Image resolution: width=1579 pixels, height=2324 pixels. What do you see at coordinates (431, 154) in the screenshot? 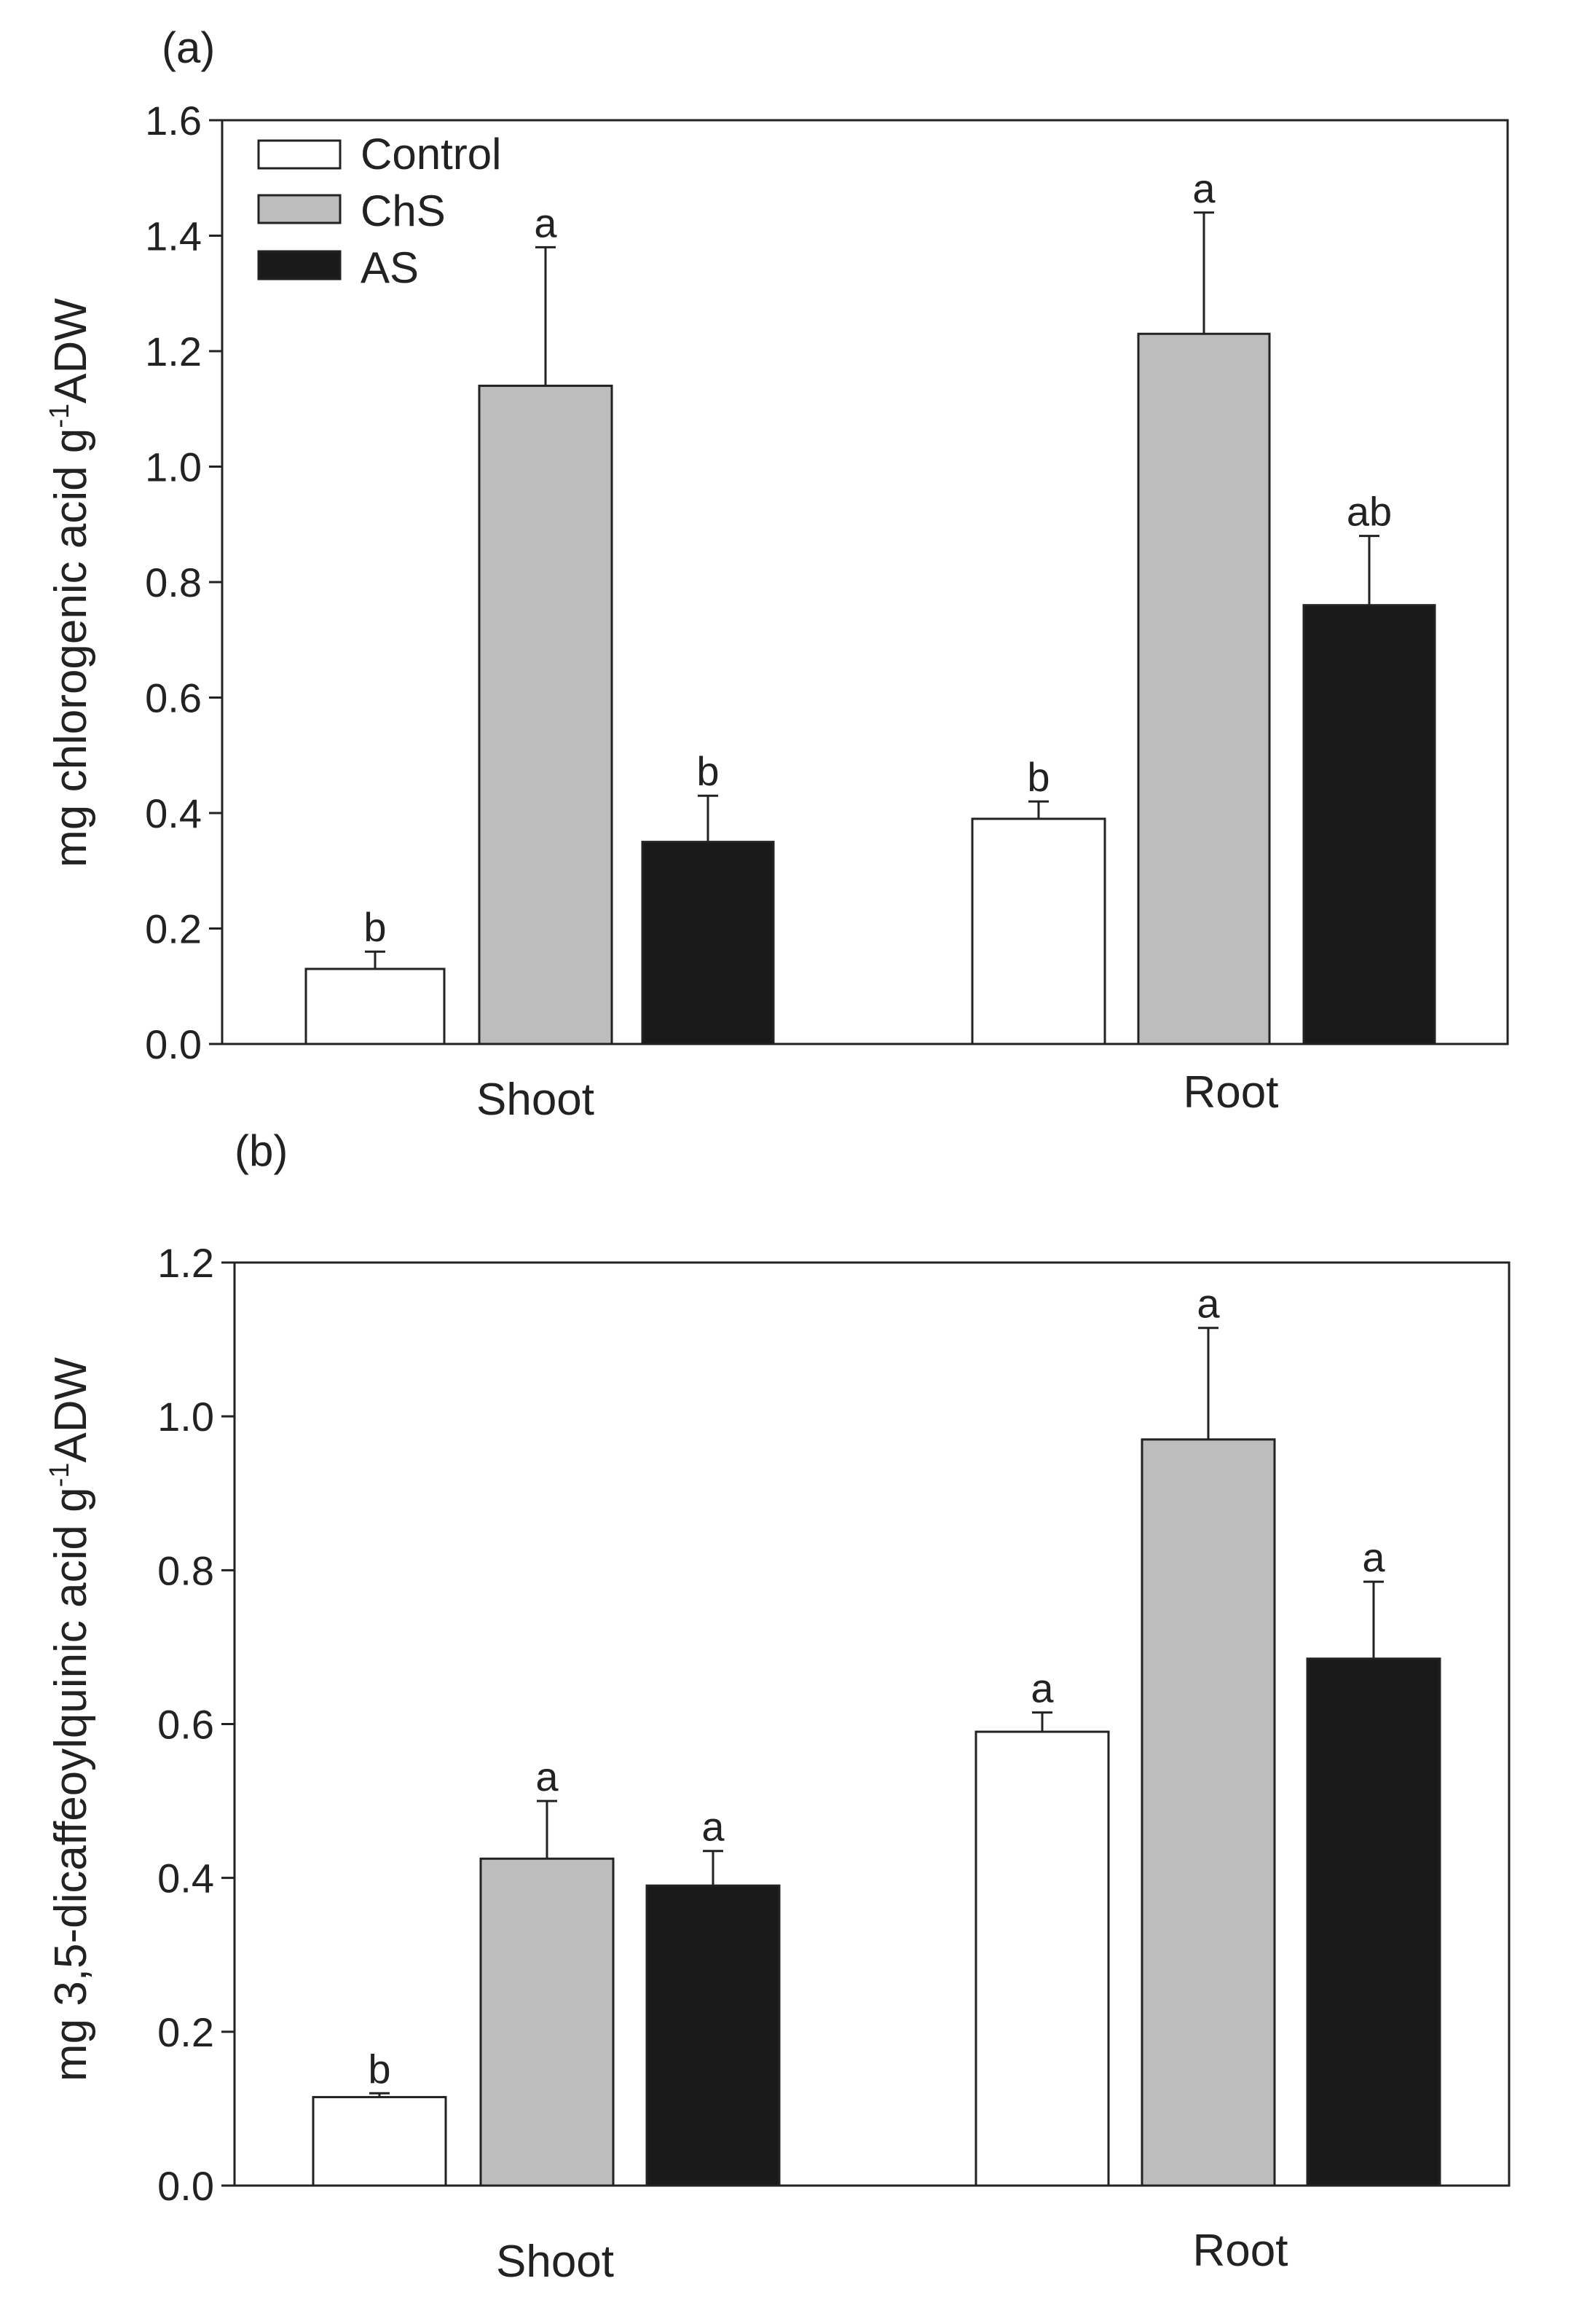
I see `legend-label-control: Control` at bounding box center [431, 154].